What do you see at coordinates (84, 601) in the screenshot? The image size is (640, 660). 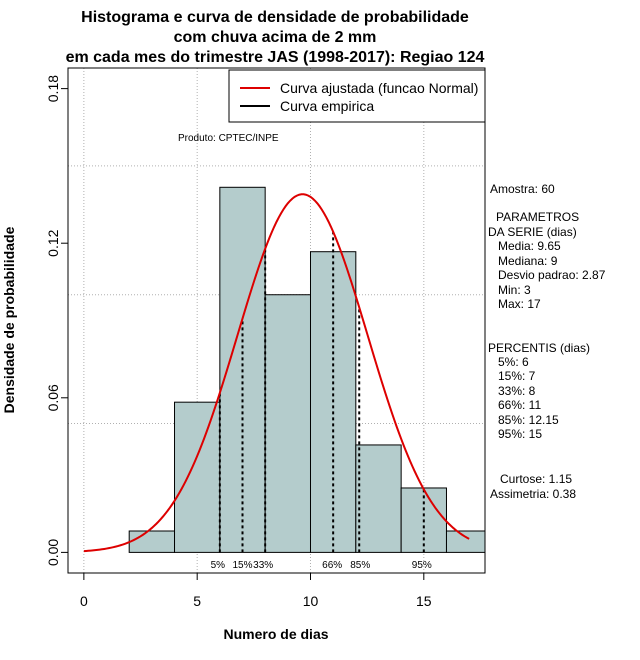 I see `x-tick-label-0: 0` at bounding box center [84, 601].